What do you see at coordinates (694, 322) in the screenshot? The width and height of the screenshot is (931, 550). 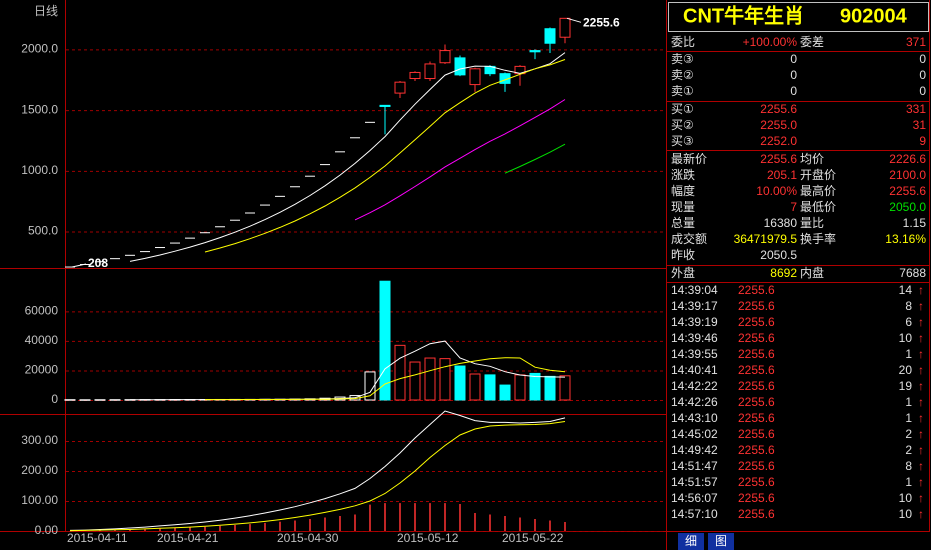 I see `trade-time: 14:39:19` at bounding box center [694, 322].